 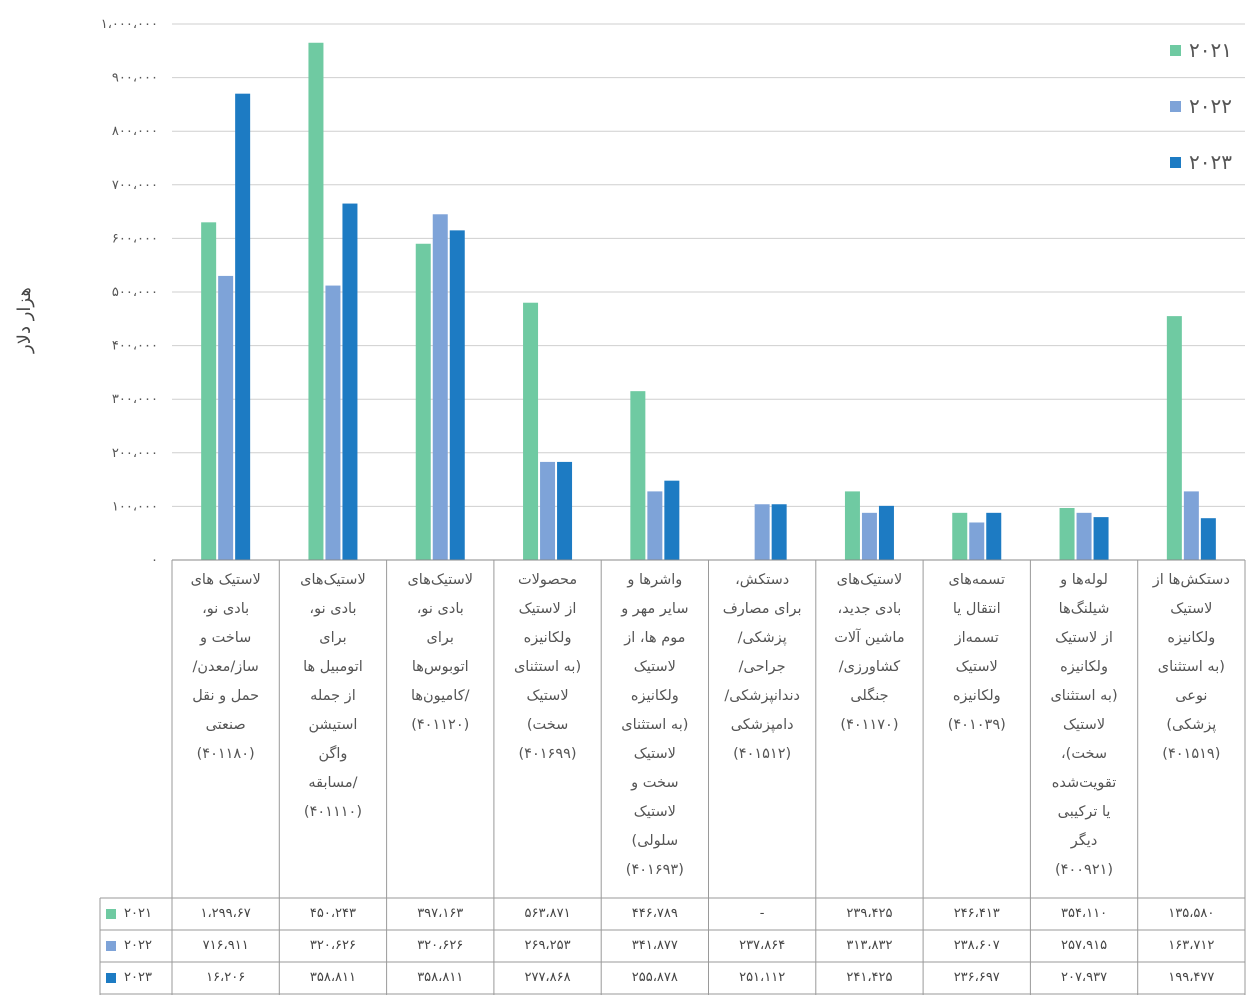 What do you see at coordinates (135, 238) in the screenshot?
I see `y-tick-label: ۶۰۰،۰۰۰` at bounding box center [135, 238].